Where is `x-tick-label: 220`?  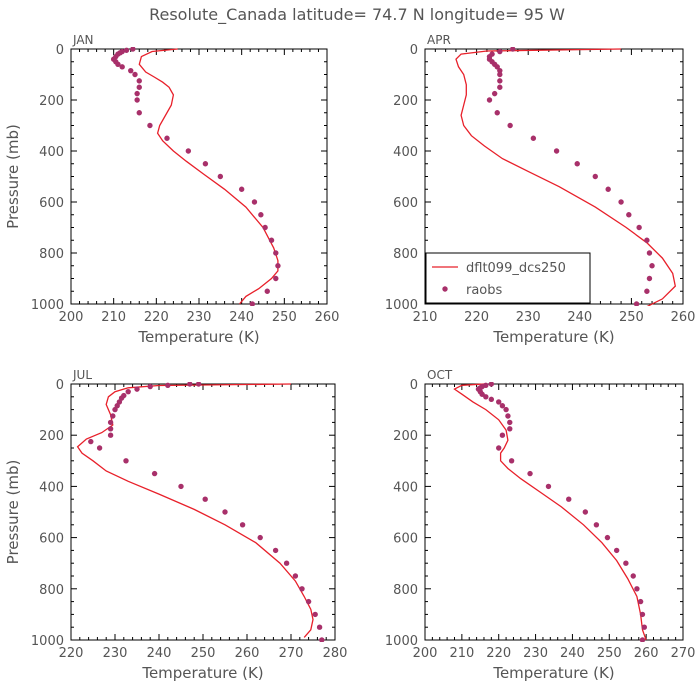 x-tick-label: 220 is located at coordinates (498, 653).